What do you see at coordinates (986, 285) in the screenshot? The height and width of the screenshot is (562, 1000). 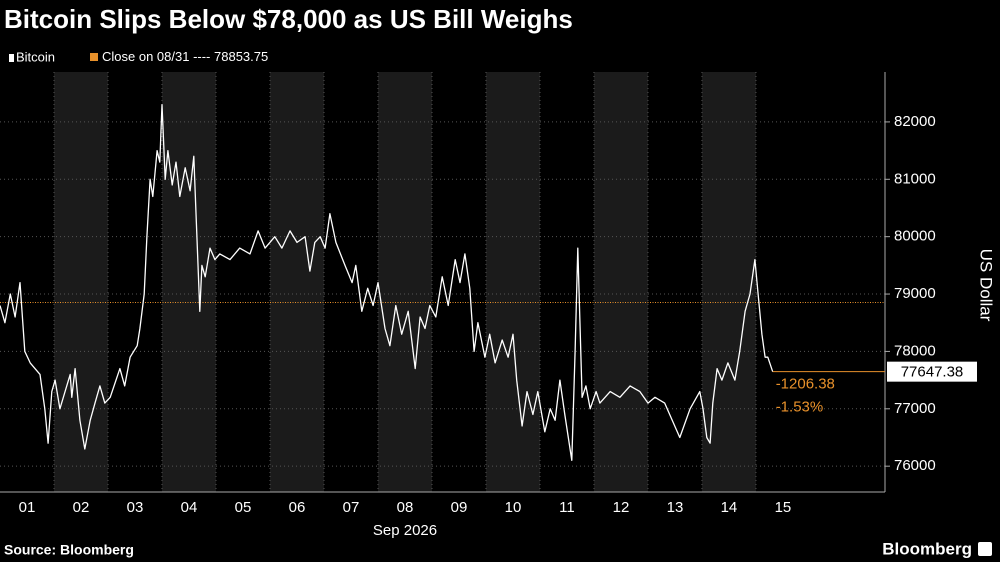 I see `y-axis-title: US Dollar` at bounding box center [986, 285].